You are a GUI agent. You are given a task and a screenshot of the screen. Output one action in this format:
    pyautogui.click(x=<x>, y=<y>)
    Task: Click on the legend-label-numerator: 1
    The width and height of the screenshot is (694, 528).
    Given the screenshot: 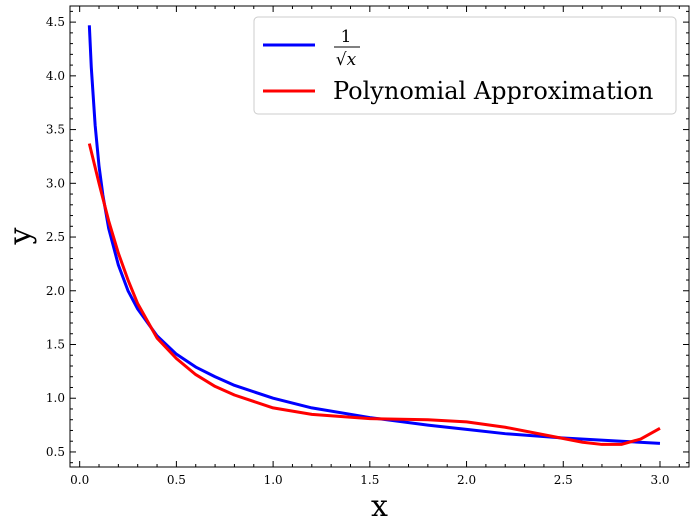 What is the action you would take?
    pyautogui.click(x=346, y=37)
    